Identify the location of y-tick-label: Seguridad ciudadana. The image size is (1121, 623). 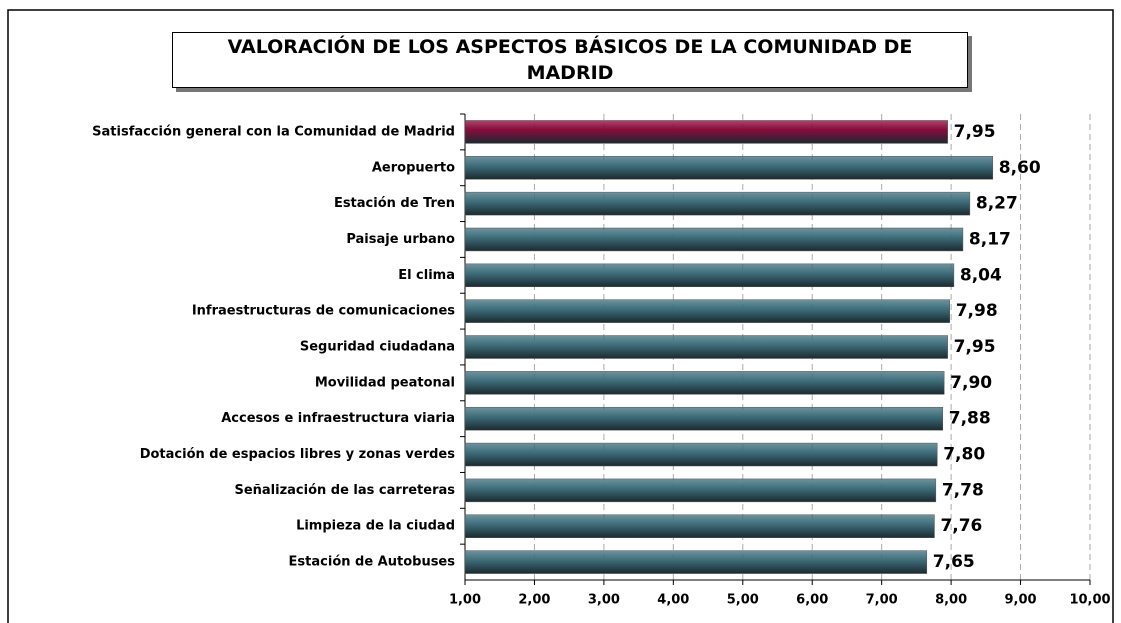
(377, 347).